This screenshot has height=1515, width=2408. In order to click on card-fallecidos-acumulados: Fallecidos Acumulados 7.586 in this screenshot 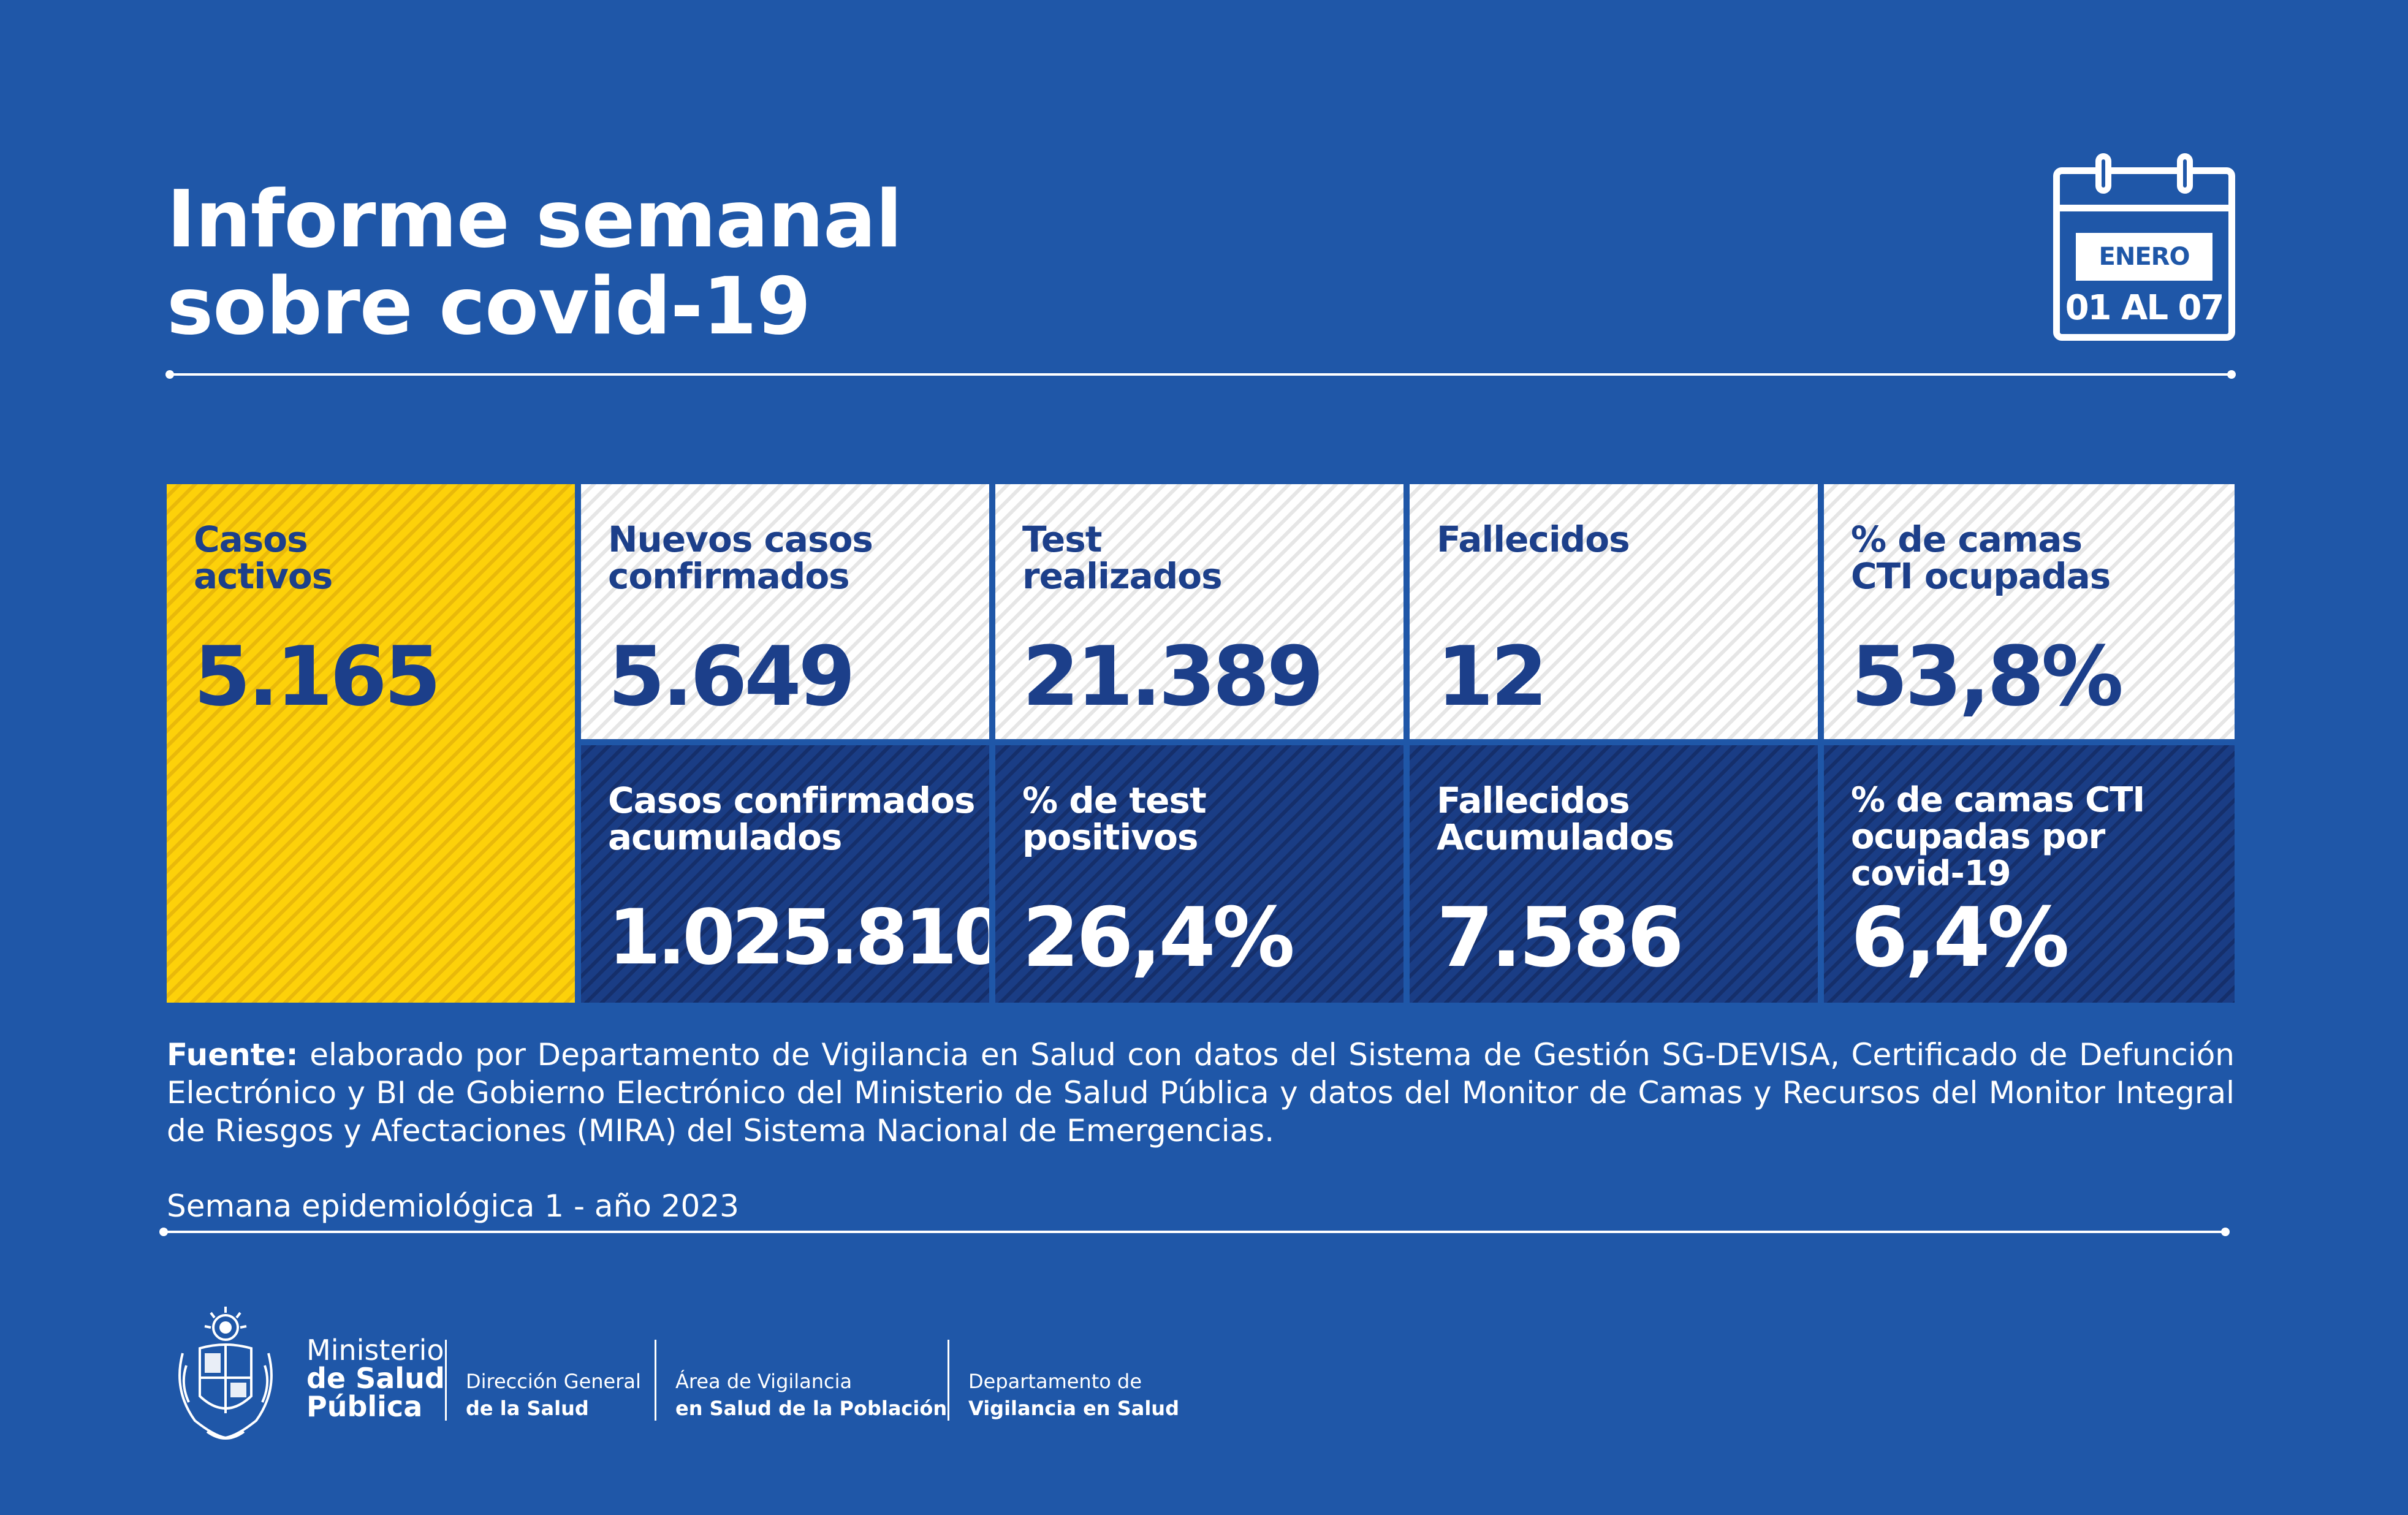, I will do `click(1614, 874)`.